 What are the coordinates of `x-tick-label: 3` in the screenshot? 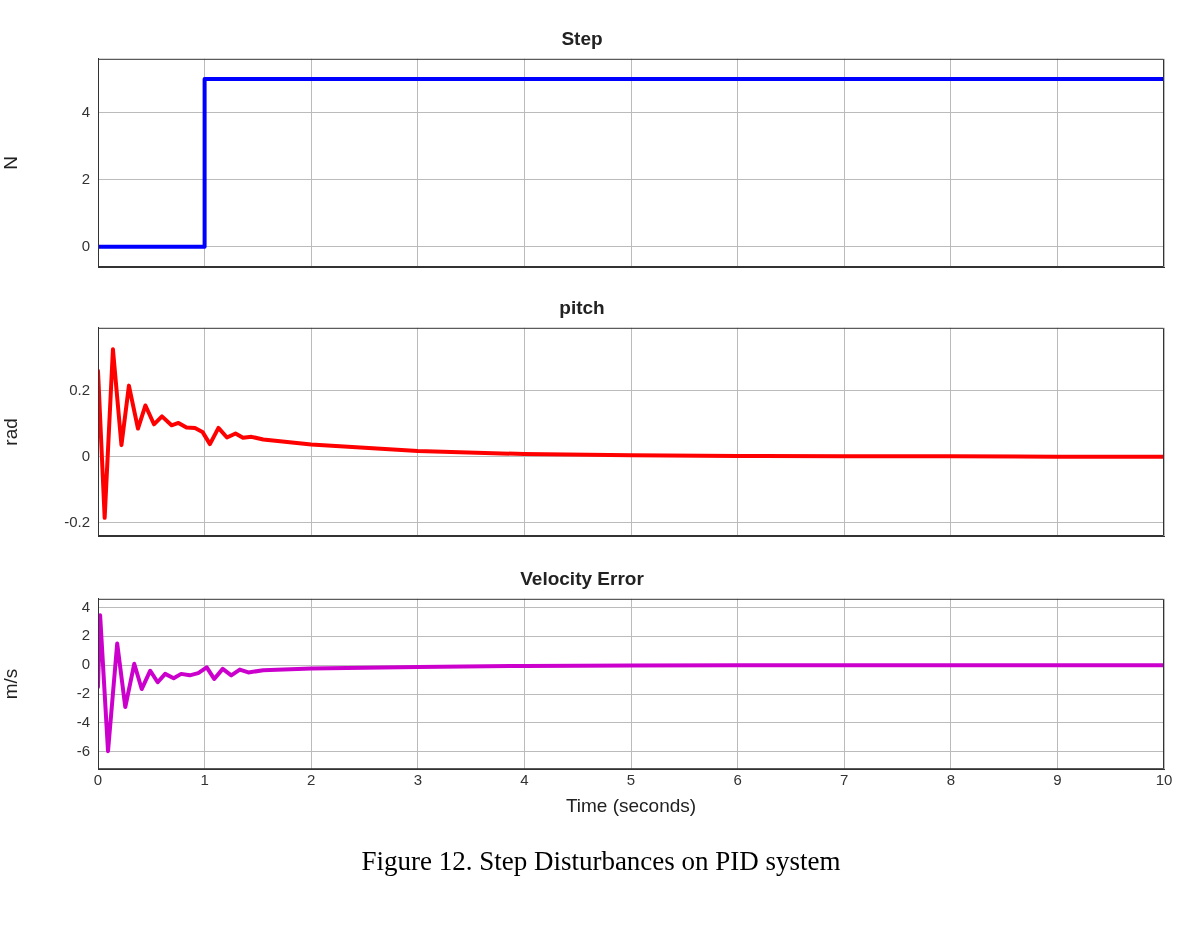 It's located at (417, 780).